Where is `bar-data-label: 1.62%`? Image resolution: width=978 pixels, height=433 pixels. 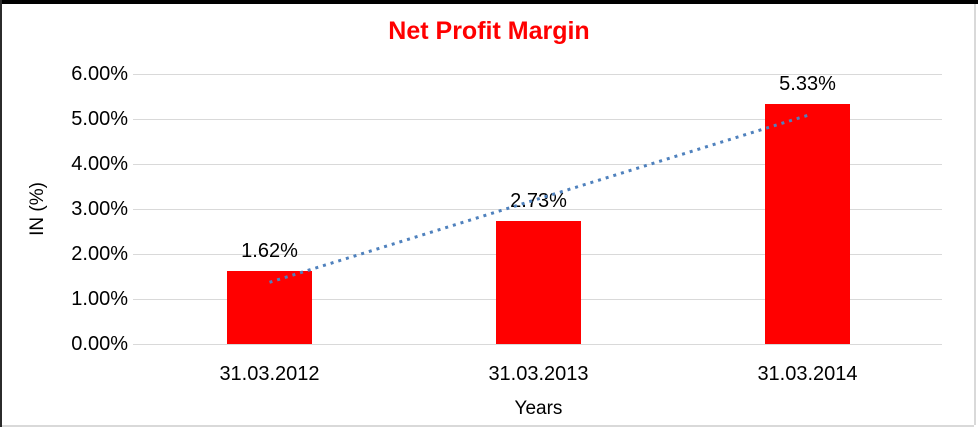
bar-data-label: 1.62% is located at coordinates (269, 251).